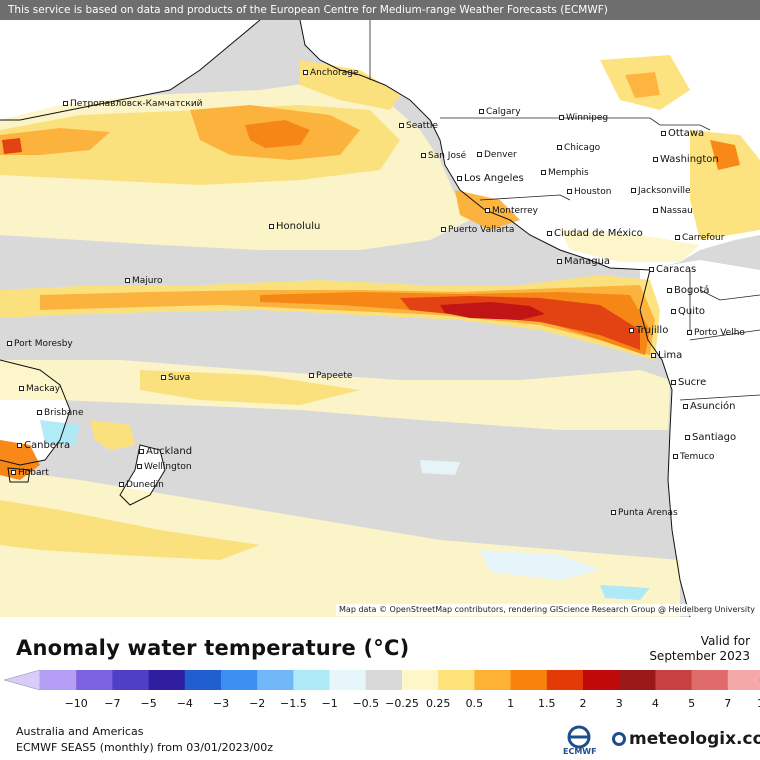 The width and height of the screenshot is (760, 760). I want to click on city-label: Bogotá, so click(688, 290).